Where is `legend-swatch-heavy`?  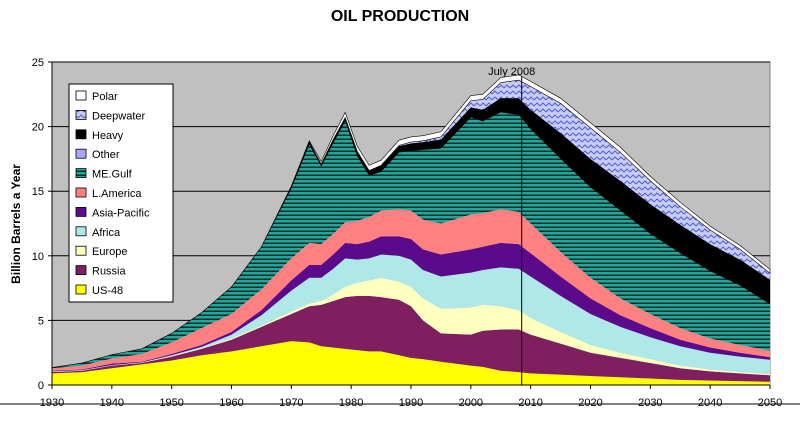 legend-swatch-heavy is located at coordinates (81, 134).